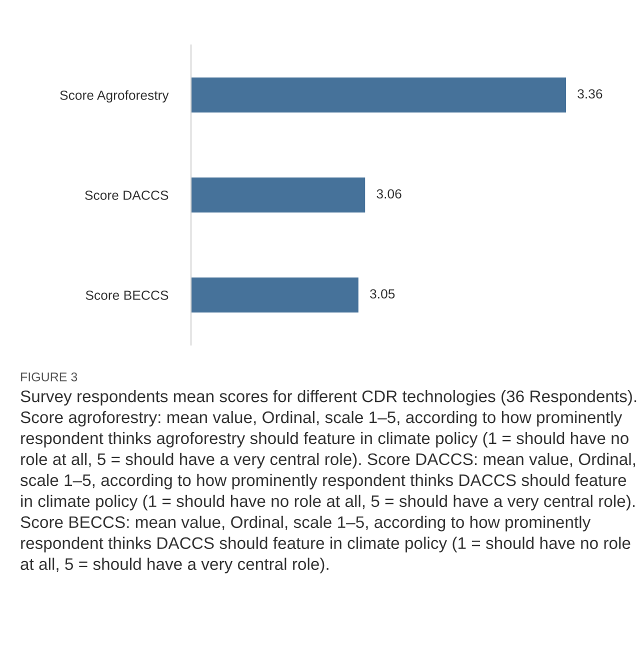 The height and width of the screenshot is (671, 644). I want to click on y-tick-label: Score BECCS, so click(127, 295).